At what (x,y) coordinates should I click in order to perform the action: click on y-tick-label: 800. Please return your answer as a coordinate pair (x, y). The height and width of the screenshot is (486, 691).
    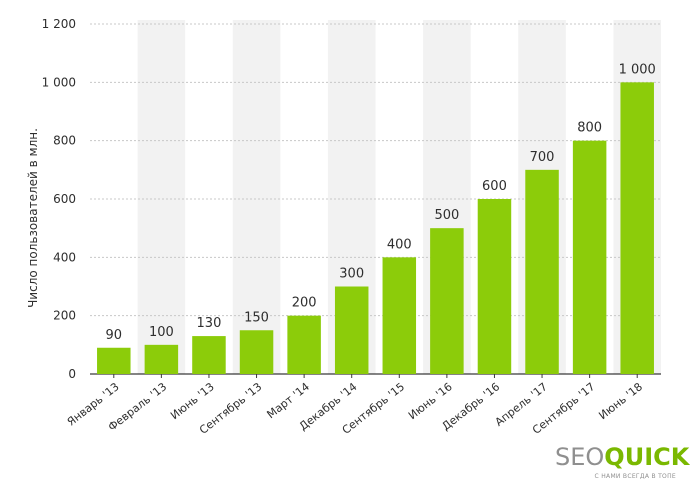
    Looking at the image, I should click on (64, 141).